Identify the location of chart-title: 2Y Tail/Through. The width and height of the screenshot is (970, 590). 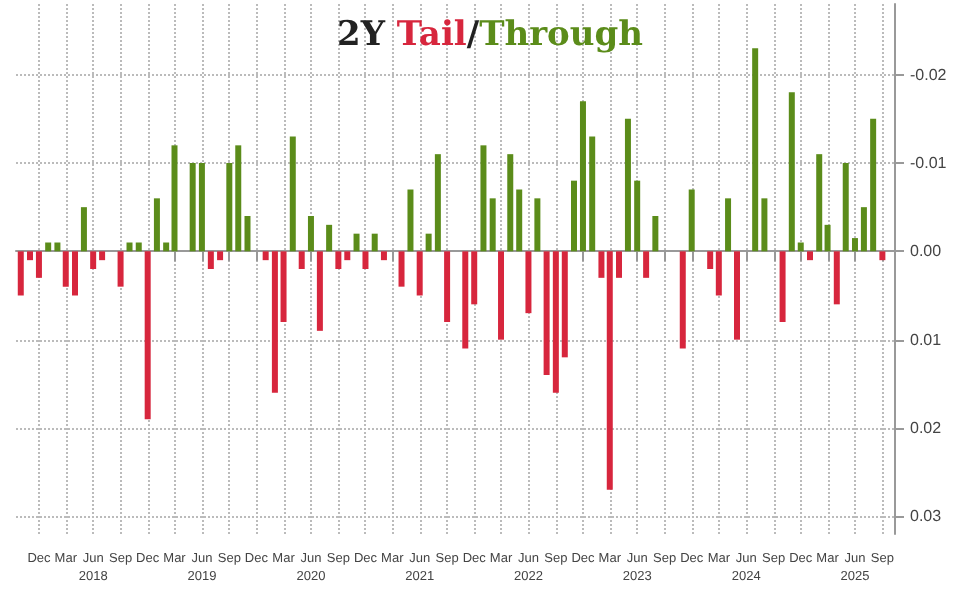
(490, 35).